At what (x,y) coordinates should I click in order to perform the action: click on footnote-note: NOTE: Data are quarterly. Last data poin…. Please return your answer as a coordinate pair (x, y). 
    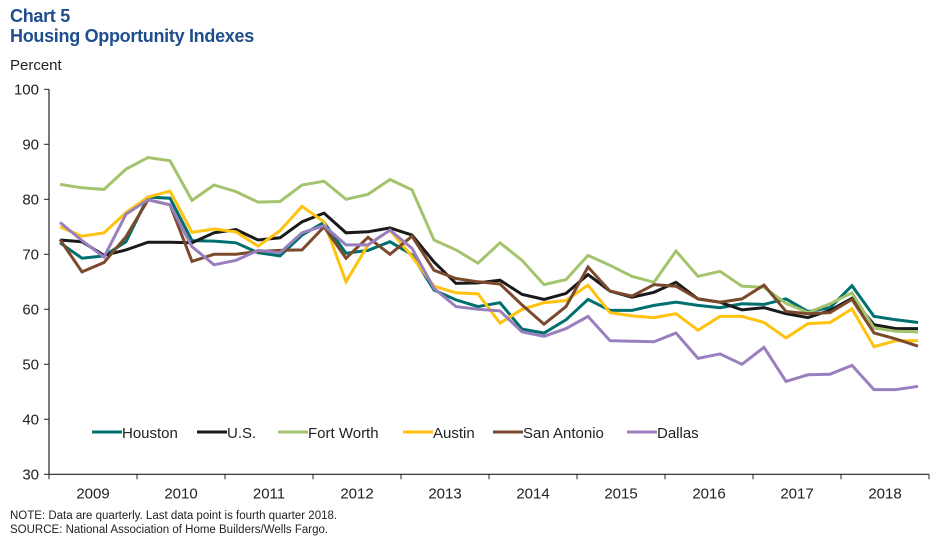
    Looking at the image, I should click on (174, 516).